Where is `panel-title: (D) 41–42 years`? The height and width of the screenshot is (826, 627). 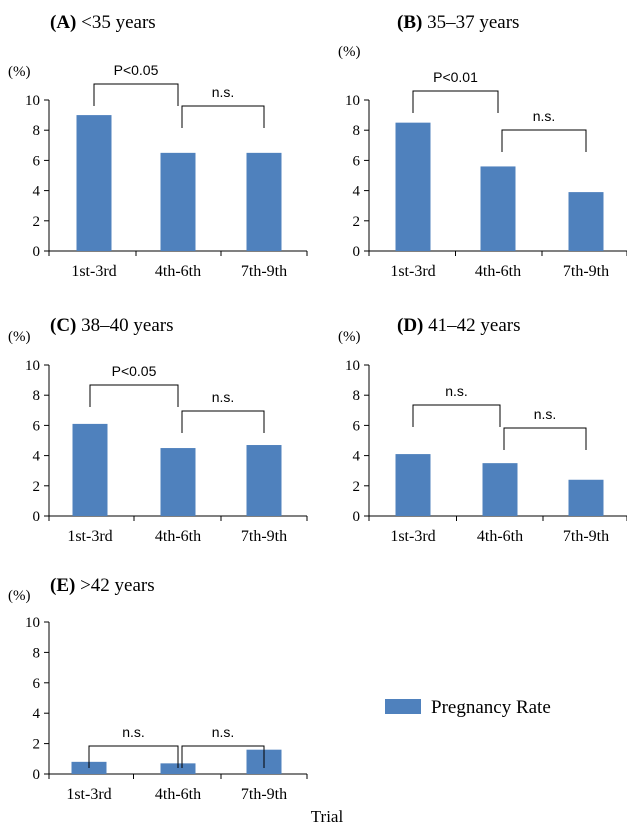
panel-title: (D) 41–42 years is located at coordinates (458, 325).